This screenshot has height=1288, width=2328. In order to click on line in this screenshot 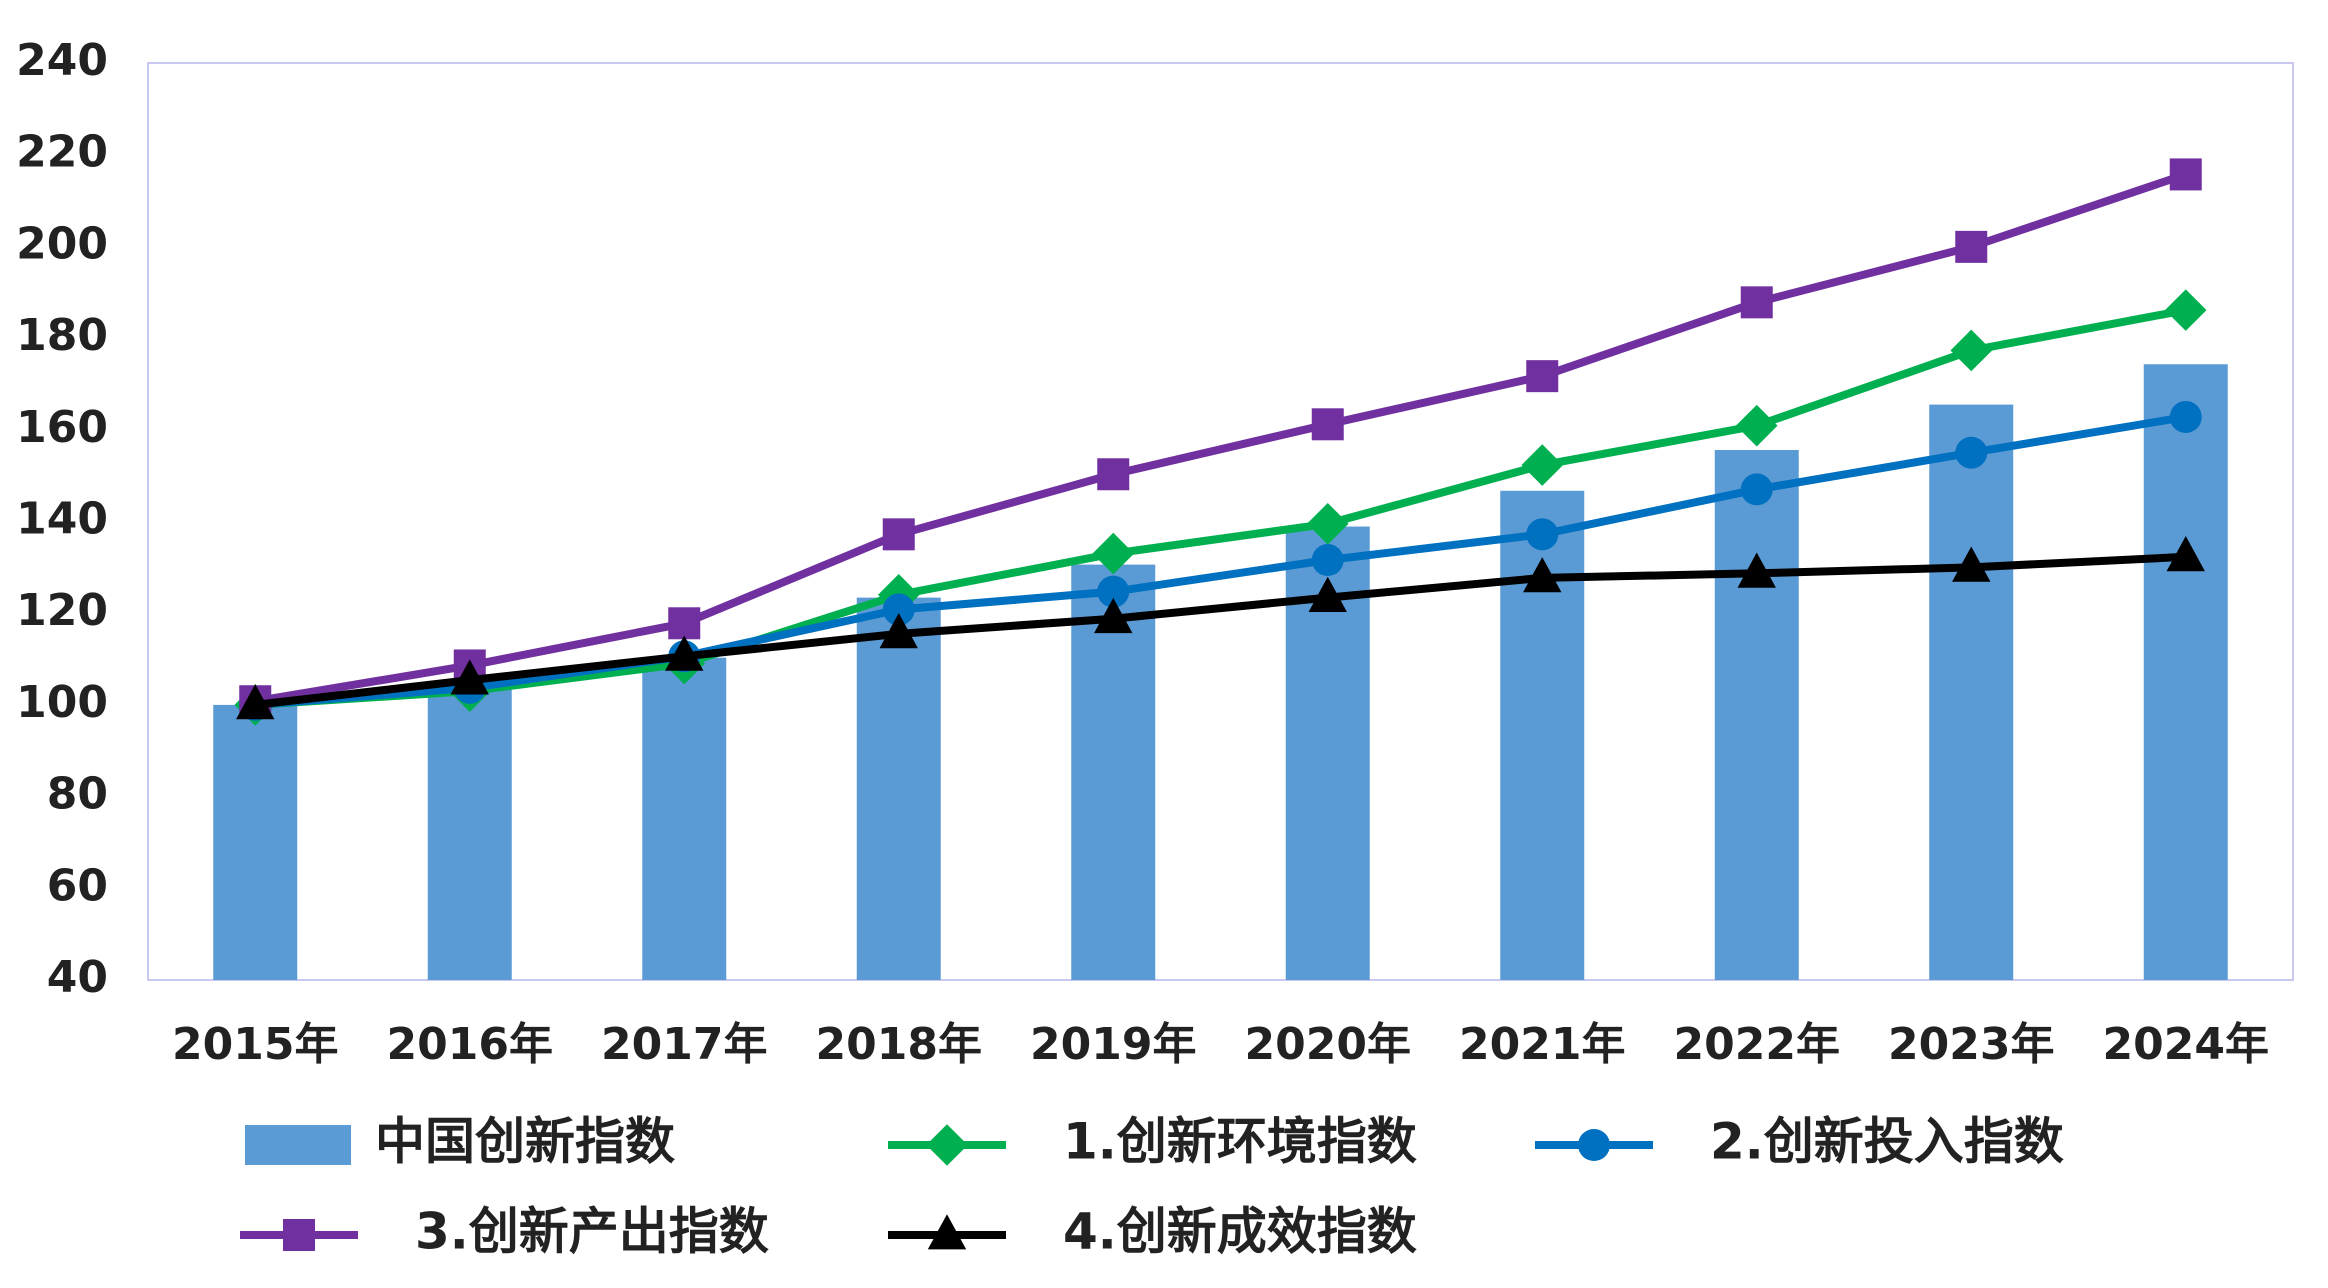, I will do `click(1220, 630)`.